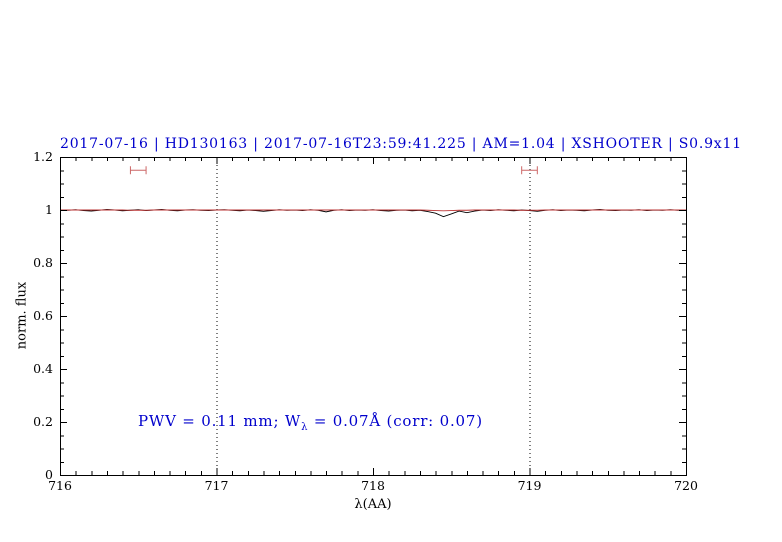 Image resolution: width=782 pixels, height=542 pixels. I want to click on tick-label: 0.6, so click(43, 315).